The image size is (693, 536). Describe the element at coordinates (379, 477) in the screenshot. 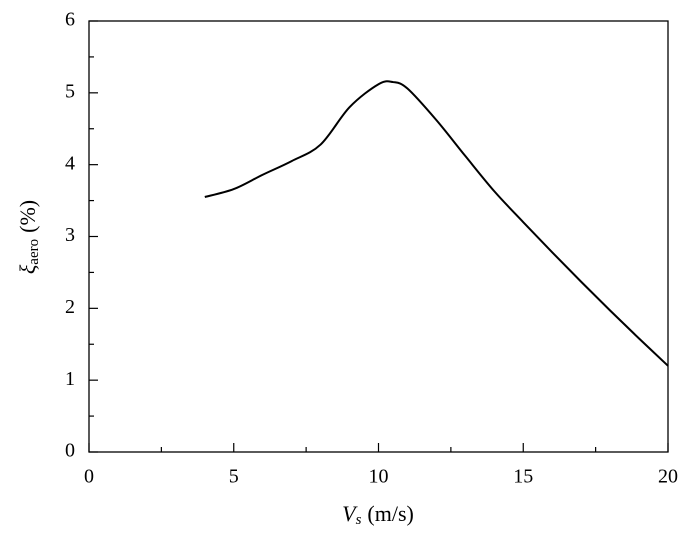

I see `x-tick-label: 10` at that location.